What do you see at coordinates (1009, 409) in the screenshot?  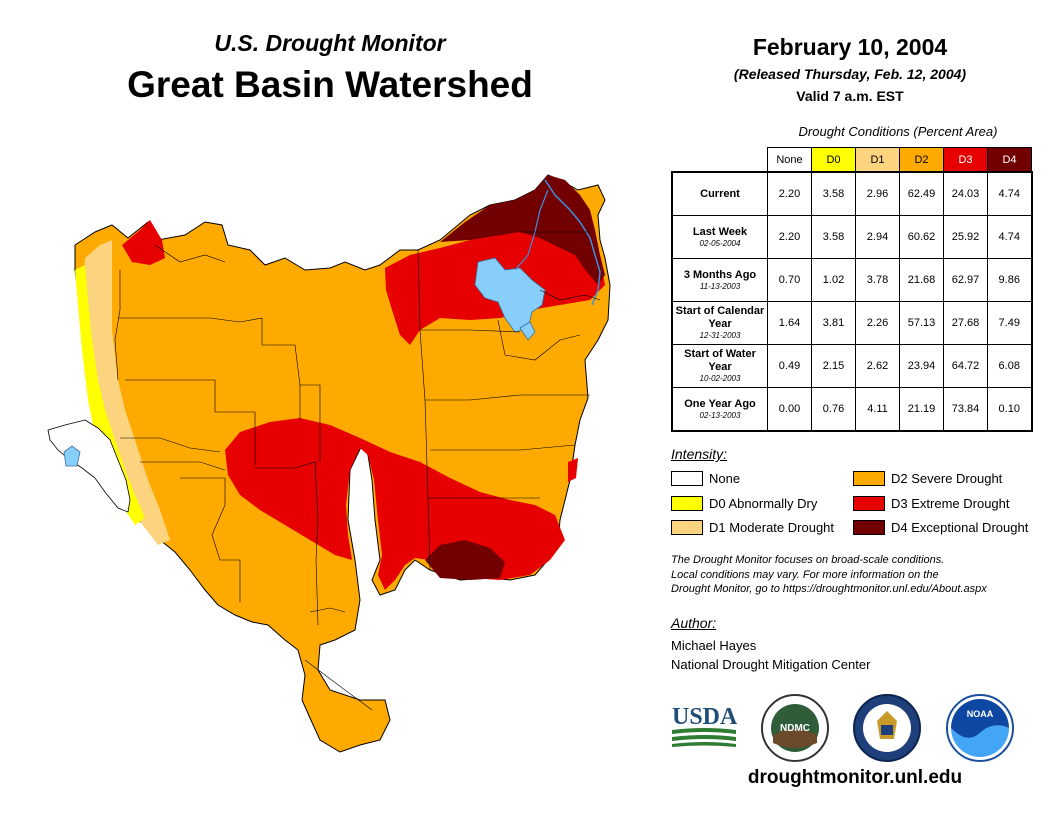 I see `table-cell: 0.10` at bounding box center [1009, 409].